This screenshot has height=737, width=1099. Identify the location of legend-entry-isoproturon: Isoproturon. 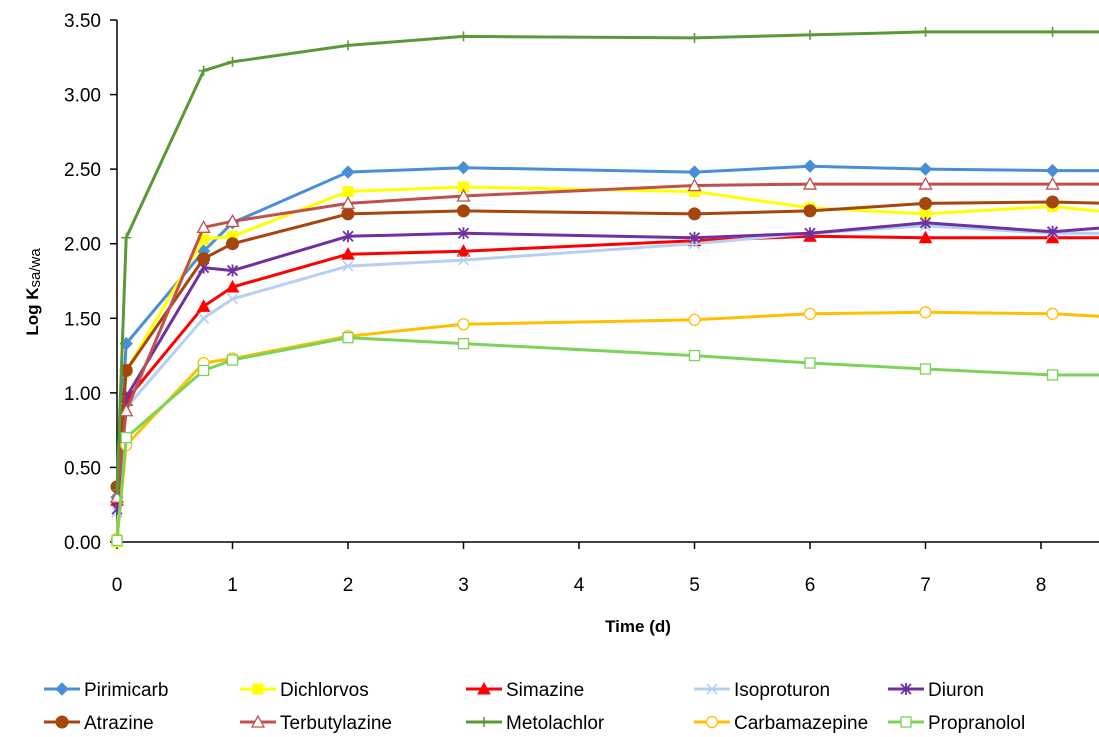
(762, 690).